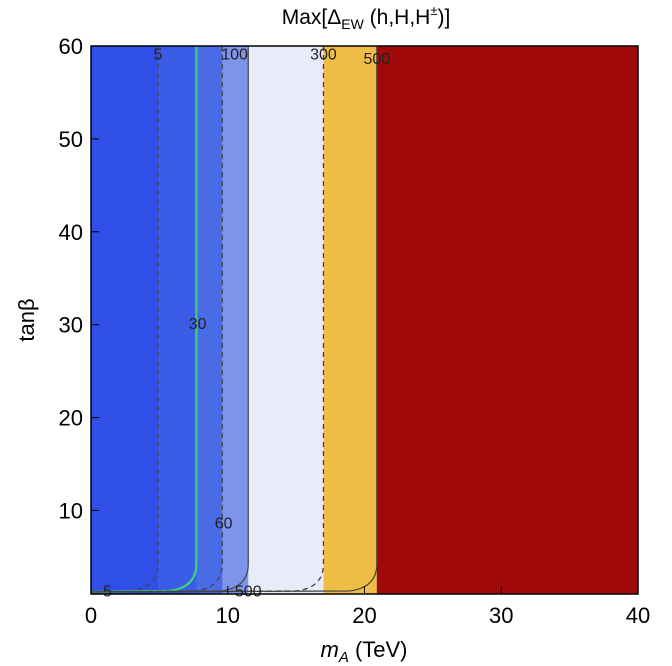  Describe the element at coordinates (71, 510) in the screenshot. I see `y-tick-label-0: 10` at that location.